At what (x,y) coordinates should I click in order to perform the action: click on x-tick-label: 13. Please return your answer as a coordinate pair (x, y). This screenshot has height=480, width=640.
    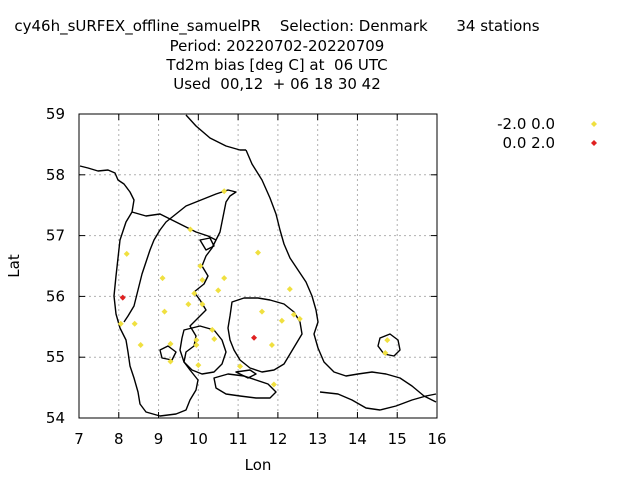
    Looking at the image, I should click on (317, 439).